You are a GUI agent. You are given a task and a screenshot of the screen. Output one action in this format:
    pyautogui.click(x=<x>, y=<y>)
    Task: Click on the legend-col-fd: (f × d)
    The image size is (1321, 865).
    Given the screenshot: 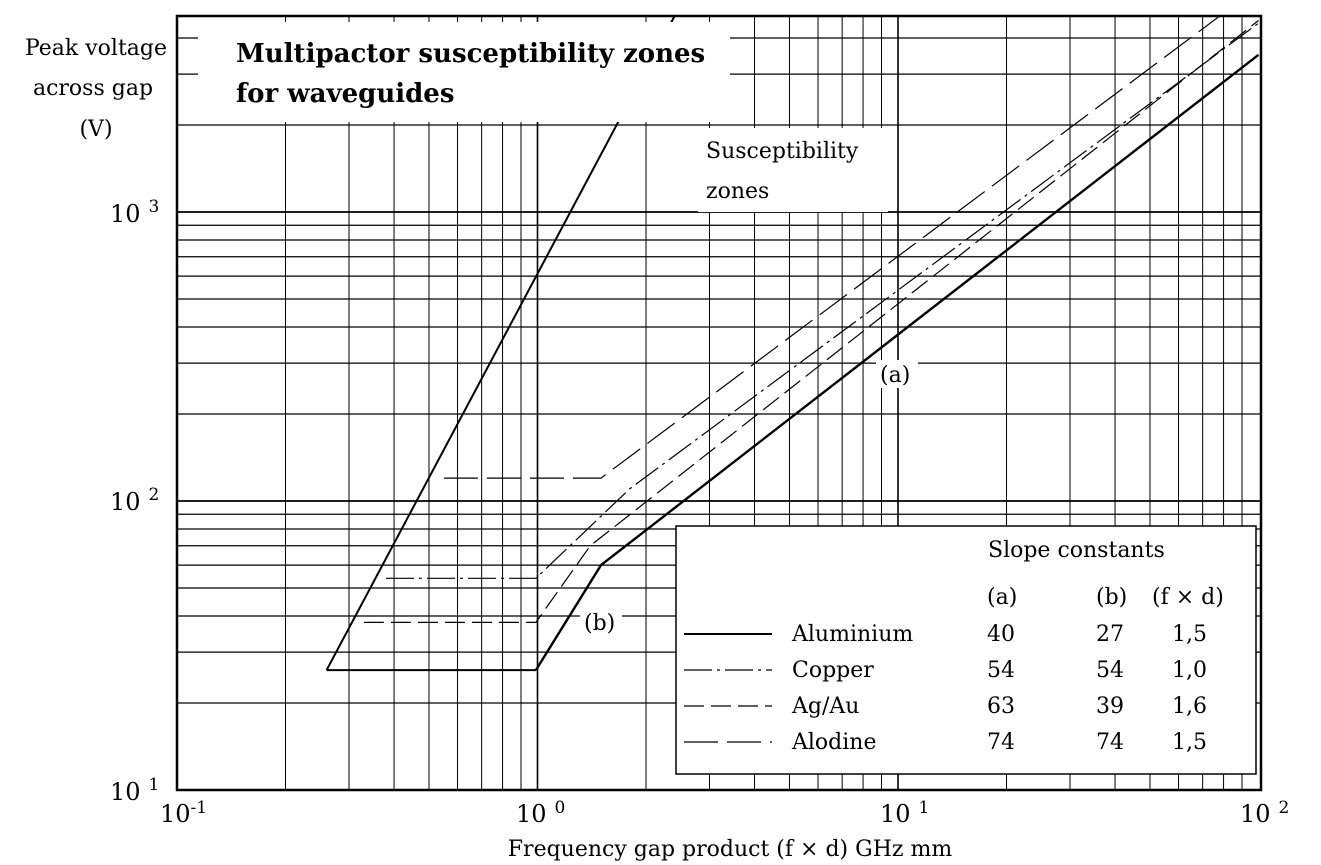 What is the action you would take?
    pyautogui.click(x=1188, y=597)
    